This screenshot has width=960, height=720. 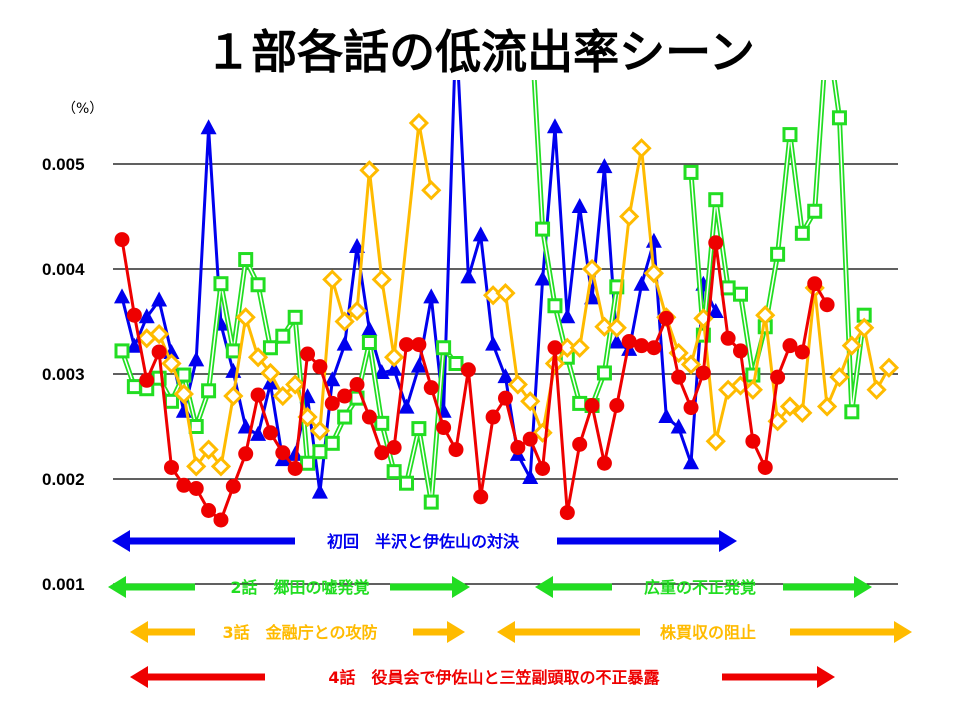 What do you see at coordinates (297, 632) in the screenshot?
I see `annotation-ep3: 3話 金融庁との攻防` at bounding box center [297, 632].